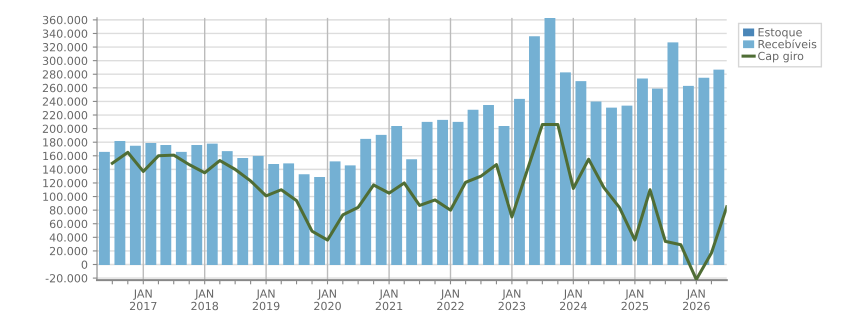 This screenshot has height=313, width=851. Describe the element at coordinates (65, 20) in the screenshot. I see `y-tick-label: 360.000` at that location.